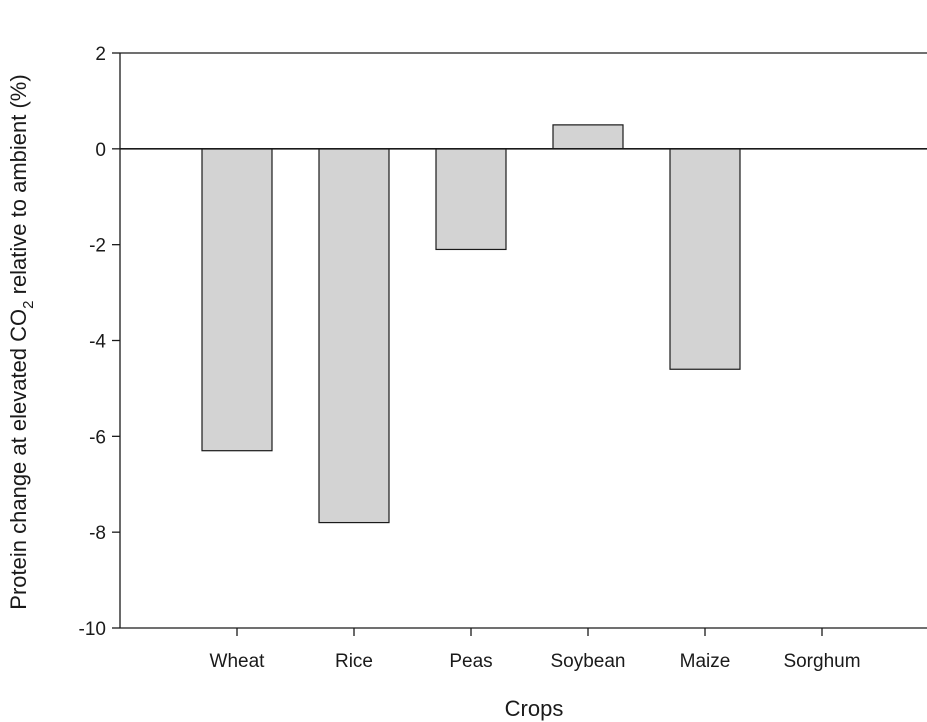 Image resolution: width=927 pixels, height=722 pixels. I want to click on bar-peas, so click(471, 199).